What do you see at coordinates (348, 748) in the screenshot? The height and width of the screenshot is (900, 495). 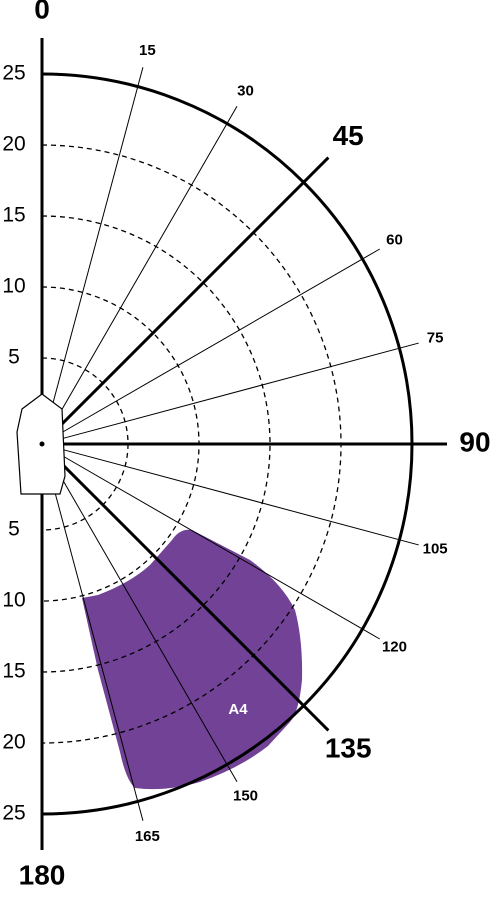 I see `major-angle-label: 135` at bounding box center [348, 748].